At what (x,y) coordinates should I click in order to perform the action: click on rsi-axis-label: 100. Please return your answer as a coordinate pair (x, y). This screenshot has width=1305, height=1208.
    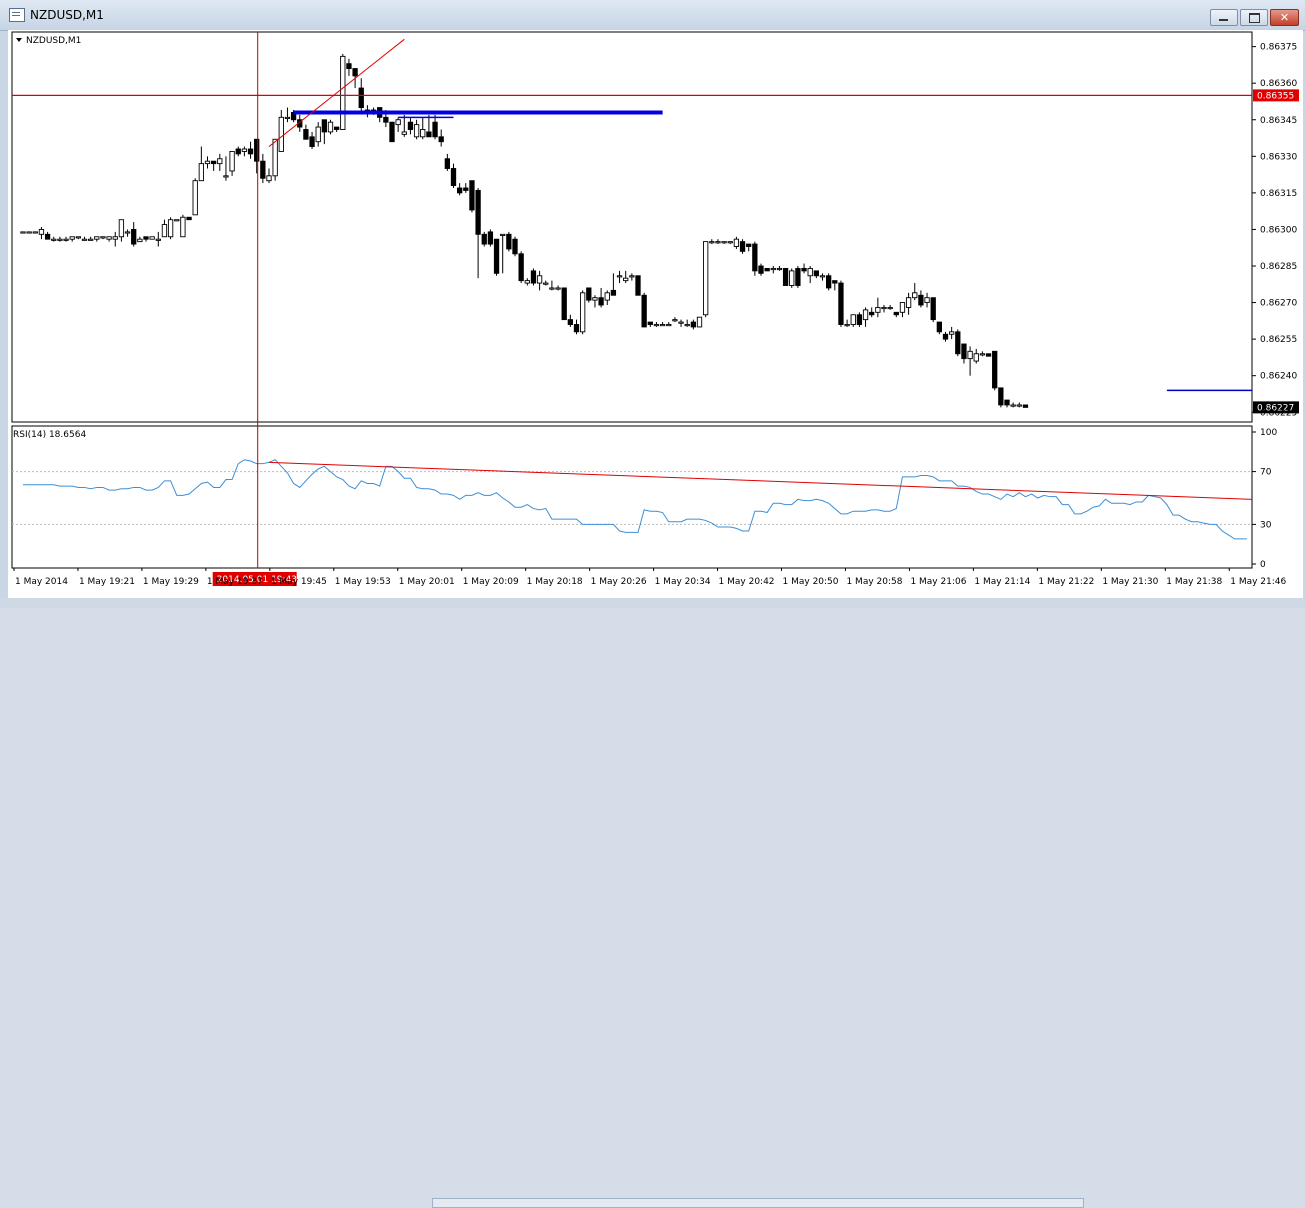
    Looking at the image, I should click on (1268, 433).